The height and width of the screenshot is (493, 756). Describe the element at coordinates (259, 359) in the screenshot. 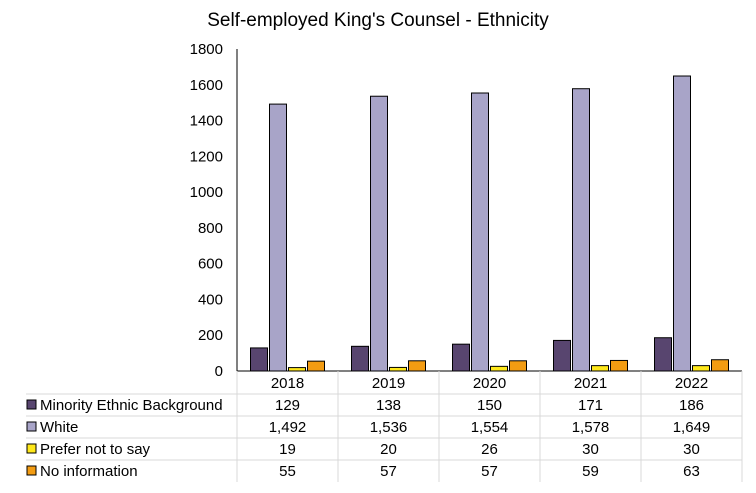

I see `bar-minority-ethnic-background-2018` at that location.